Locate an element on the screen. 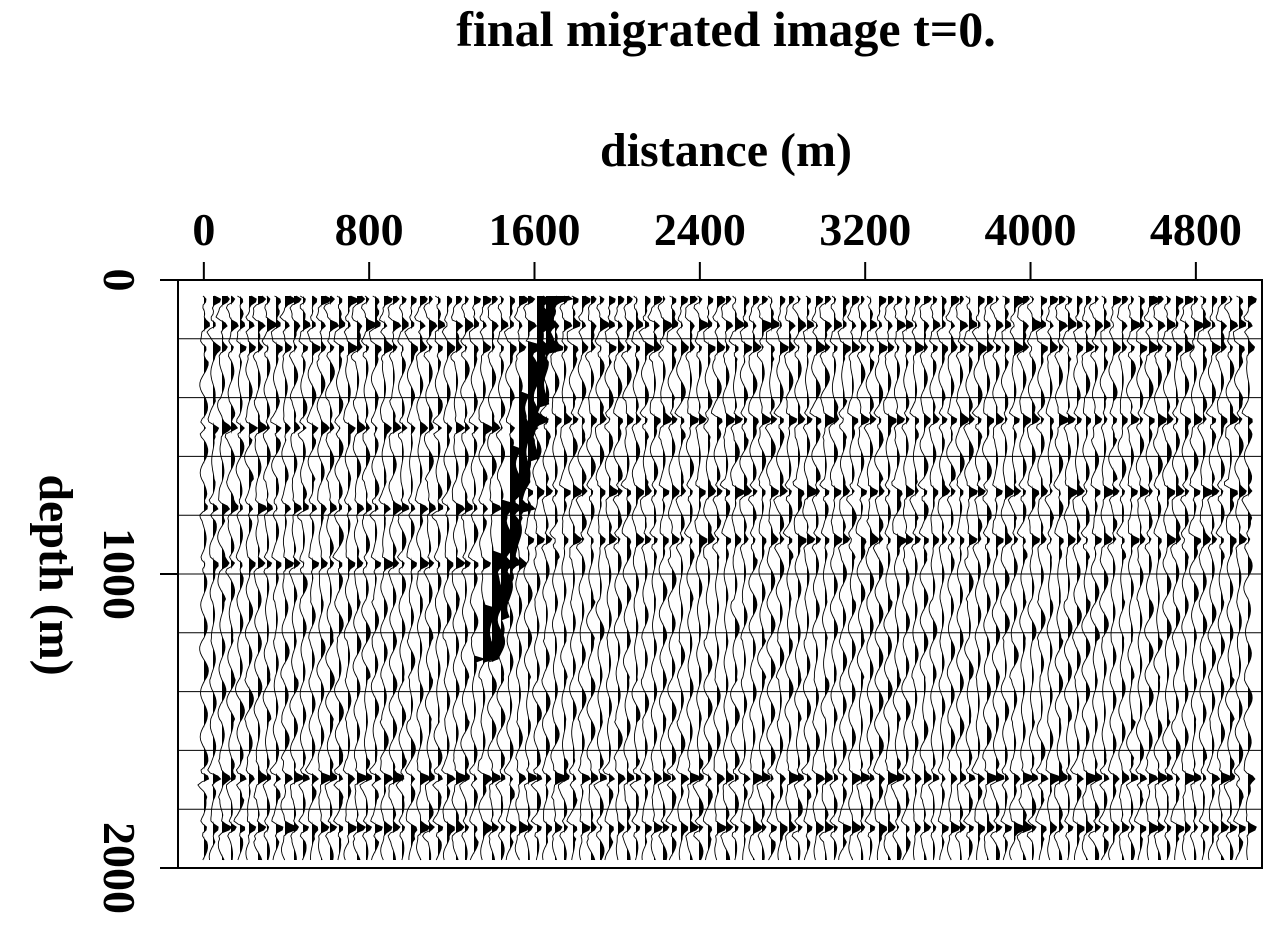 The width and height of the screenshot is (1276, 937). x-tick-label: 4800 is located at coordinates (1196, 229).